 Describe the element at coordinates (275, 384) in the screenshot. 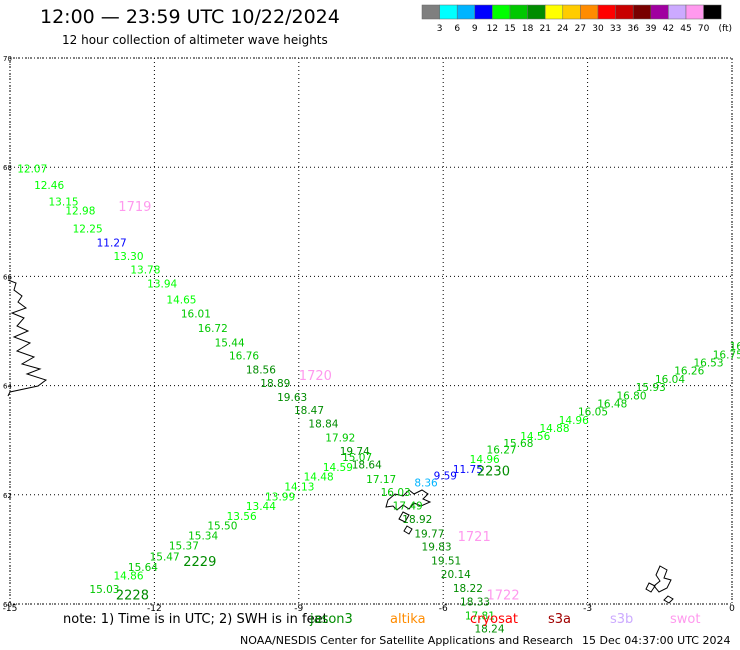

I see `wave-height-value: 18.89` at that location.